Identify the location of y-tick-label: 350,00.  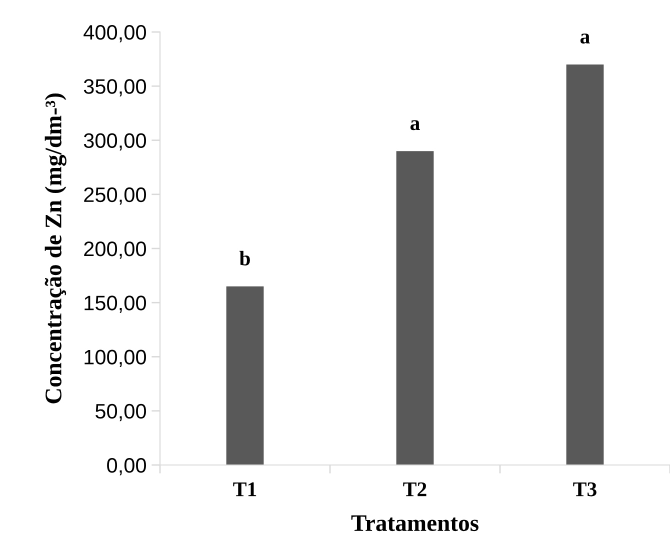
(115, 87).